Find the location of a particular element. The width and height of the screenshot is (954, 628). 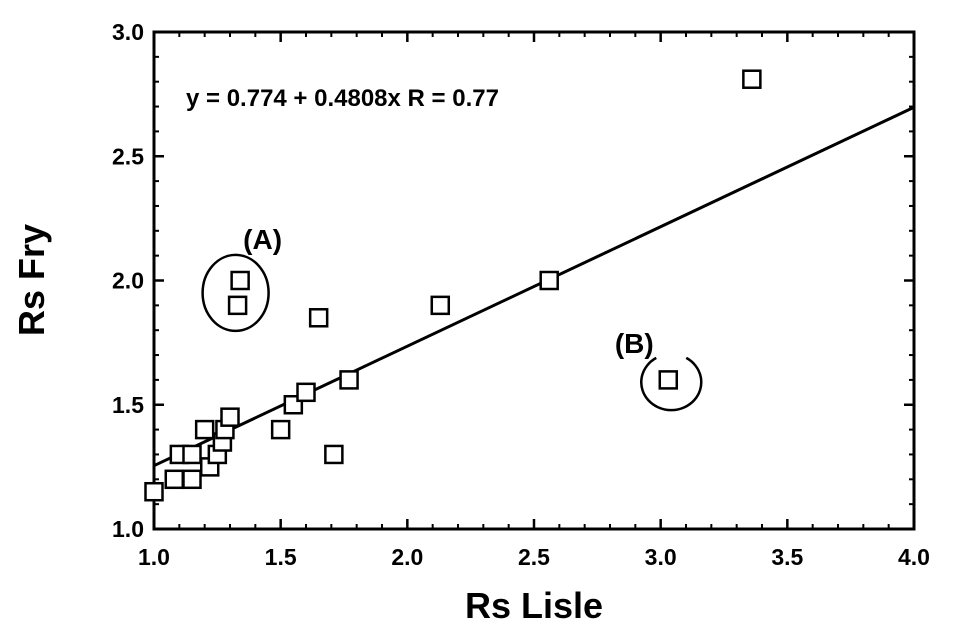

x-tick-label: 2.0 is located at coordinates (407, 557).